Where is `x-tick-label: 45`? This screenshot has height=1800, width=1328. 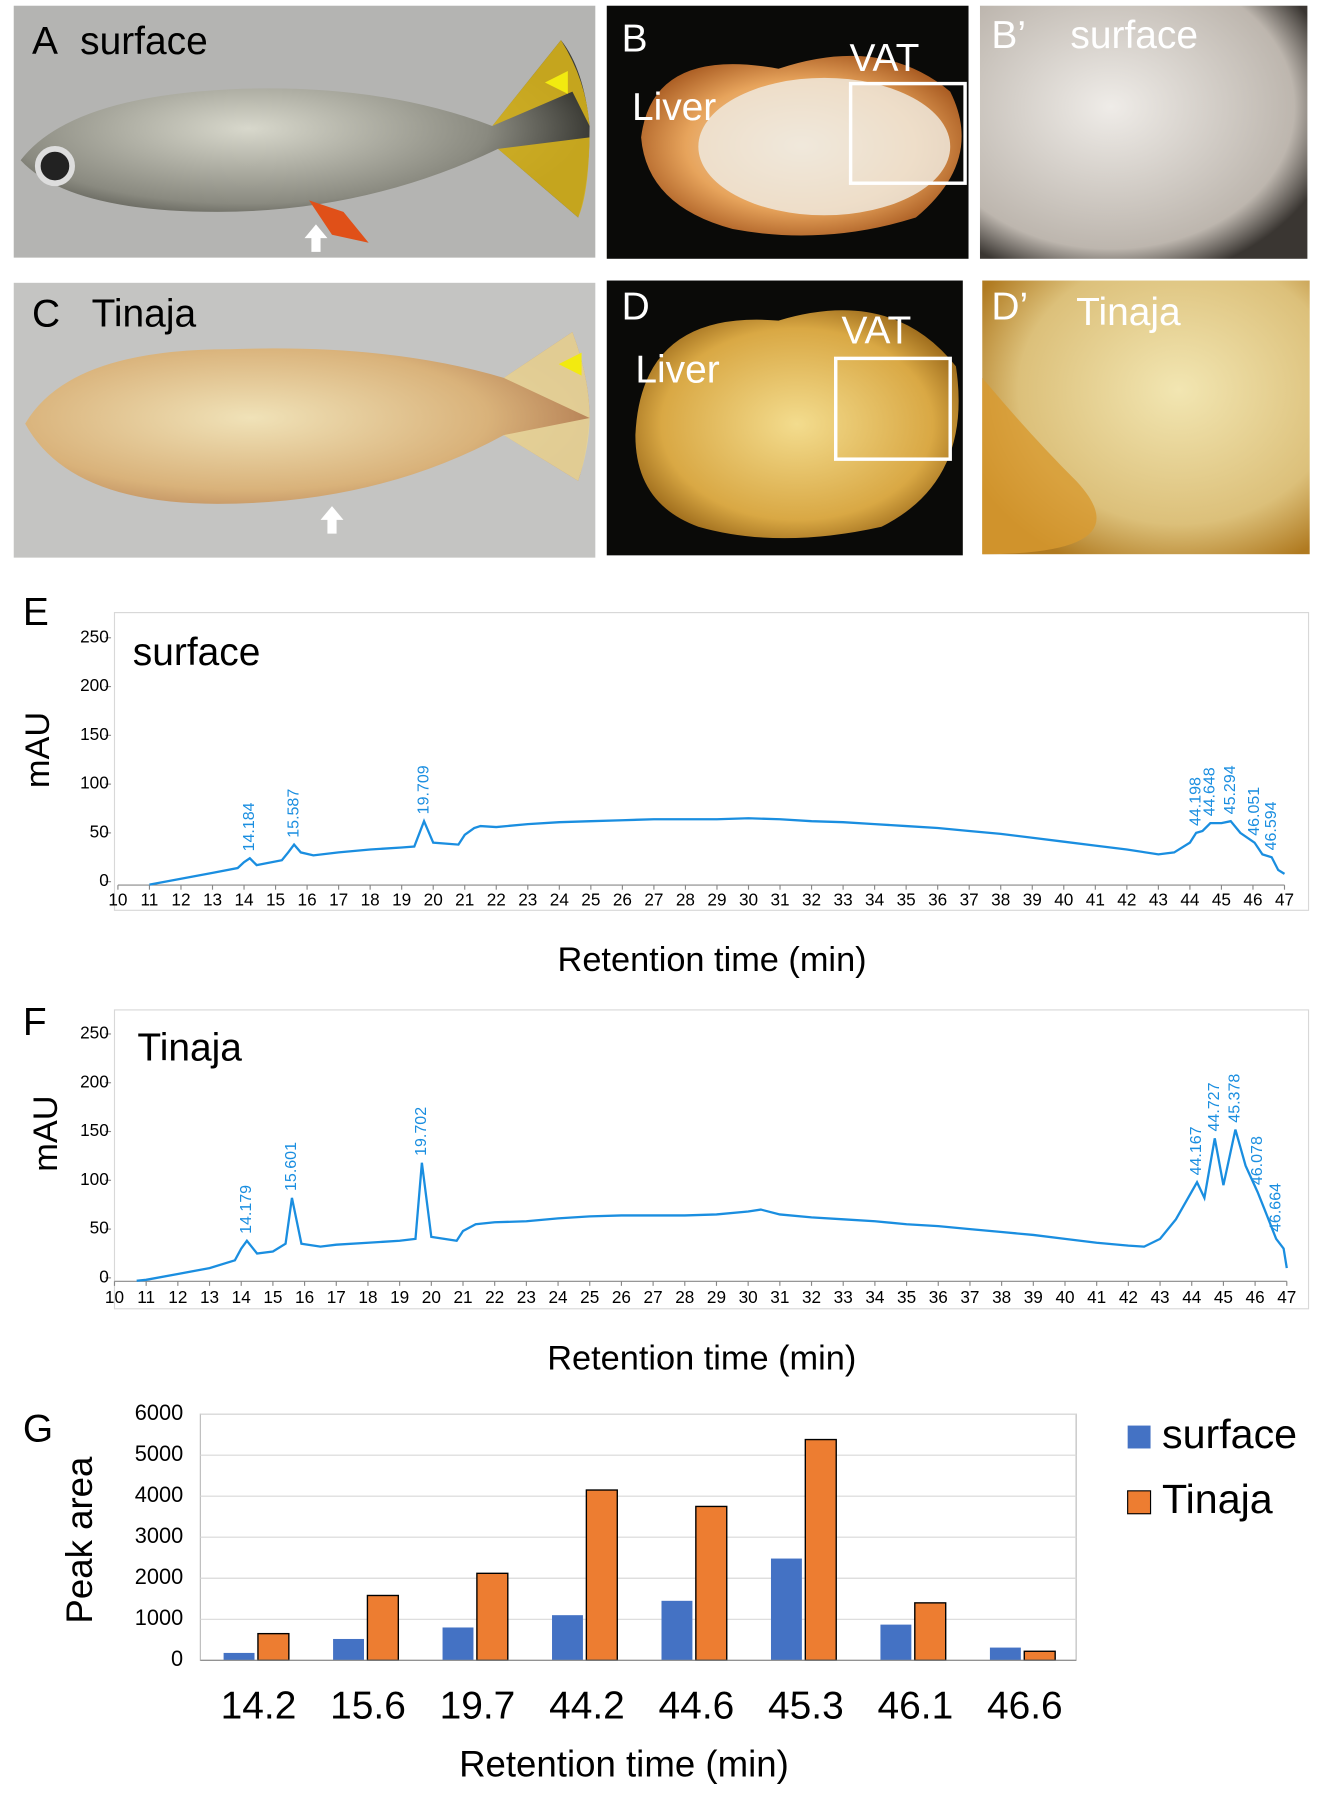
x-tick-label: 45 is located at coordinates (1223, 1297).